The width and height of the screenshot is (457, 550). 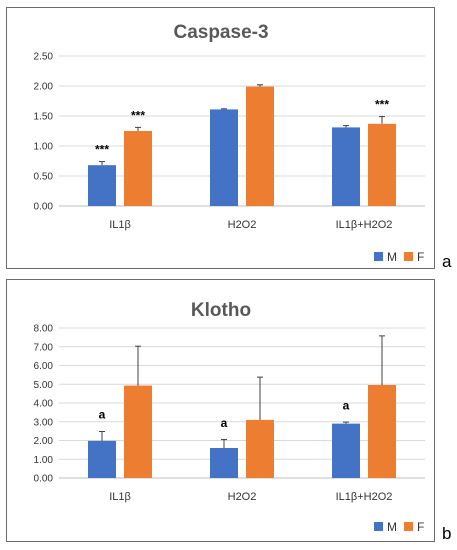 What do you see at coordinates (44, 404) in the screenshot?
I see `y-tick-label: 4.00` at bounding box center [44, 404].